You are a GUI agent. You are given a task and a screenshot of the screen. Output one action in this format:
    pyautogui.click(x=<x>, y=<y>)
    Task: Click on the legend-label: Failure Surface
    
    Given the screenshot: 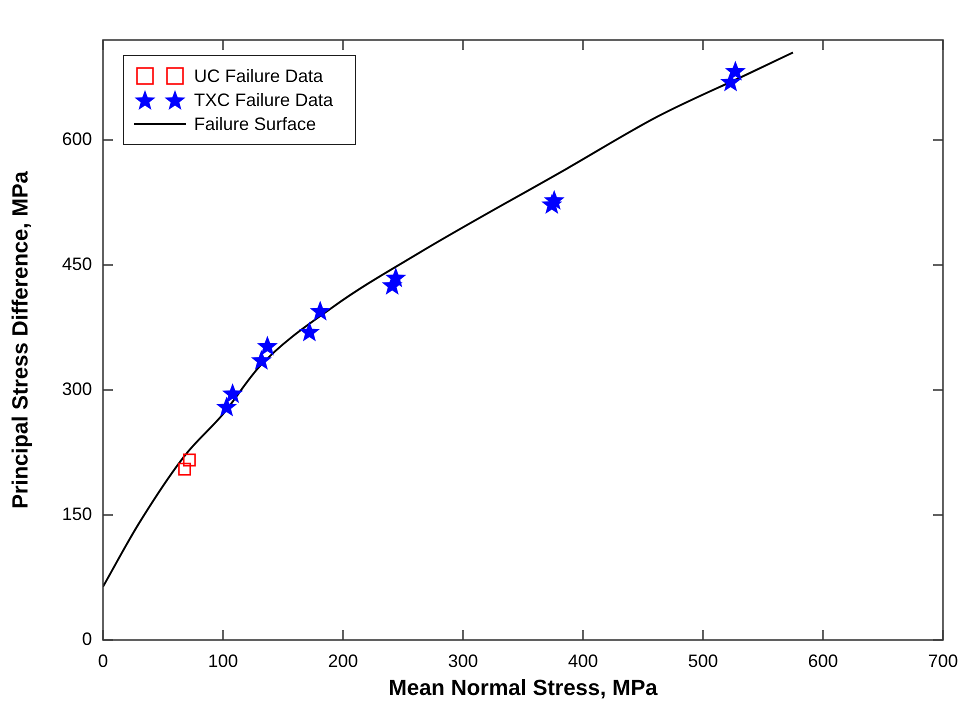 What is the action you would take?
    pyautogui.click(x=255, y=124)
    